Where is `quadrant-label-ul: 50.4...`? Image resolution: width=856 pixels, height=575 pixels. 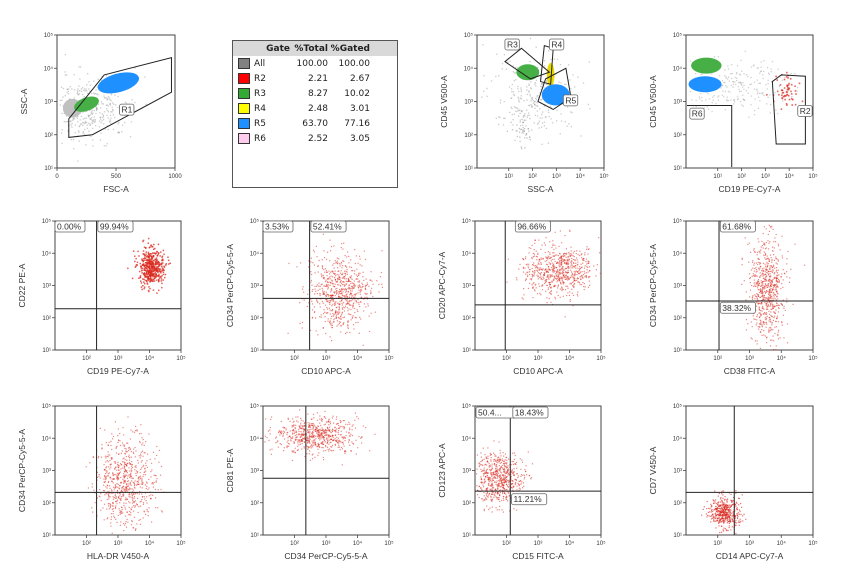 quadrant-label-ul: 50.4... is located at coordinates (496, 412).